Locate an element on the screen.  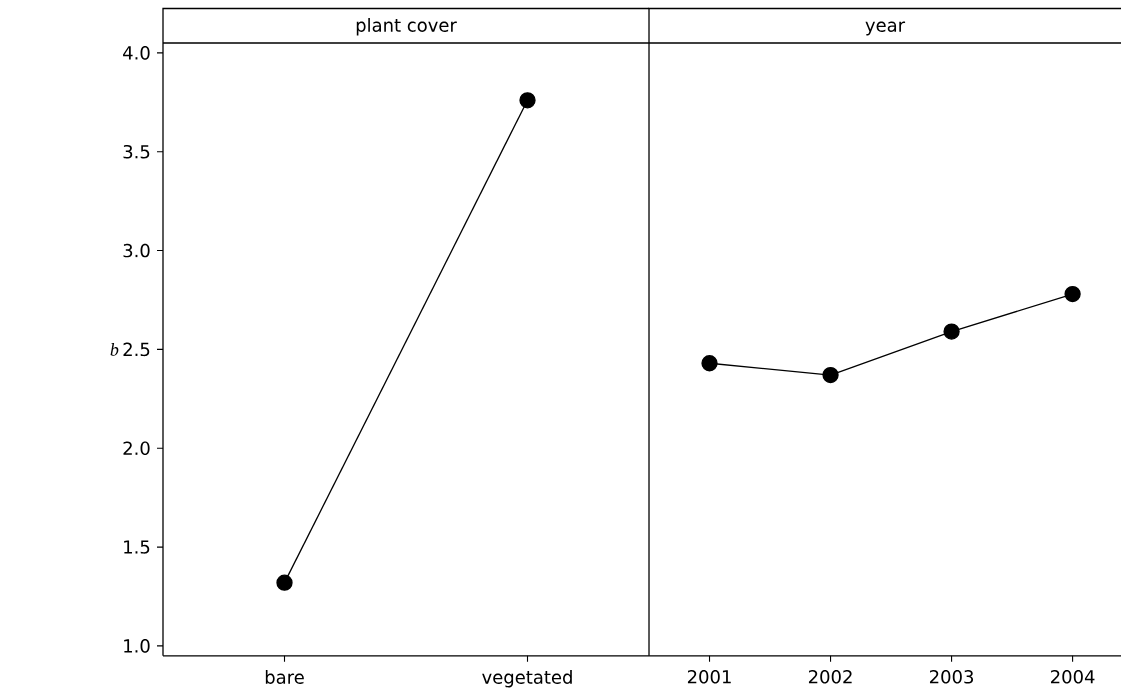
chart-title: year is located at coordinates (885, 28).